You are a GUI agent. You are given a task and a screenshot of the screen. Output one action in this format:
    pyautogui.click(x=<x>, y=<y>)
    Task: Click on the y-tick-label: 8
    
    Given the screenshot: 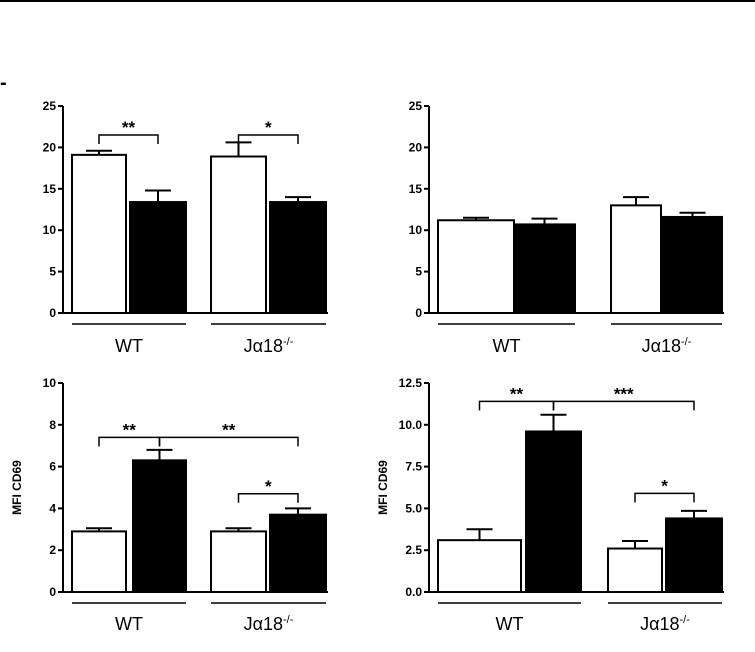 What is the action you would take?
    pyautogui.click(x=52, y=425)
    